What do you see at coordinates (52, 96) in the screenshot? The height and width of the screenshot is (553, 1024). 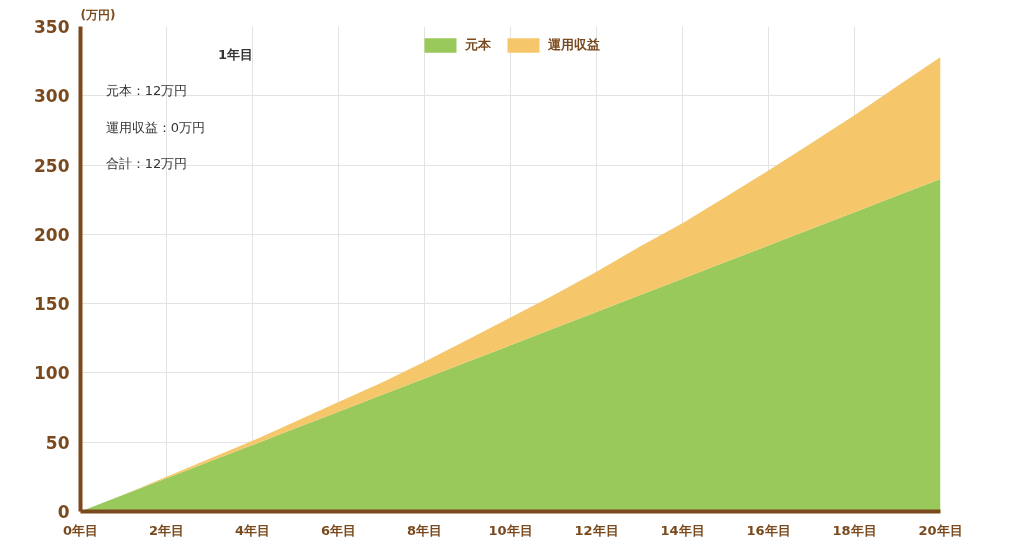 I see `y-tick-label: 300` at bounding box center [52, 96].